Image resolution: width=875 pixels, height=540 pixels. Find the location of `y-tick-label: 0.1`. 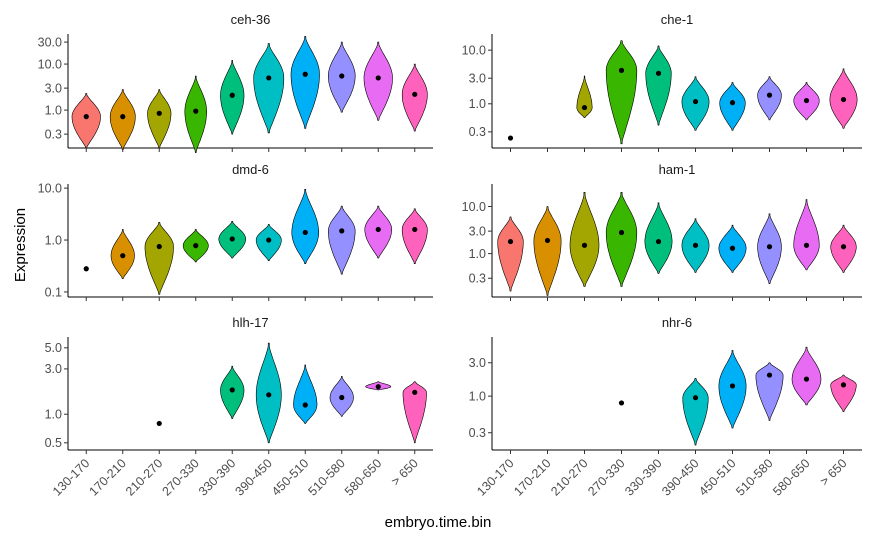

y-tick-label: 0.1 is located at coordinates (53, 292).